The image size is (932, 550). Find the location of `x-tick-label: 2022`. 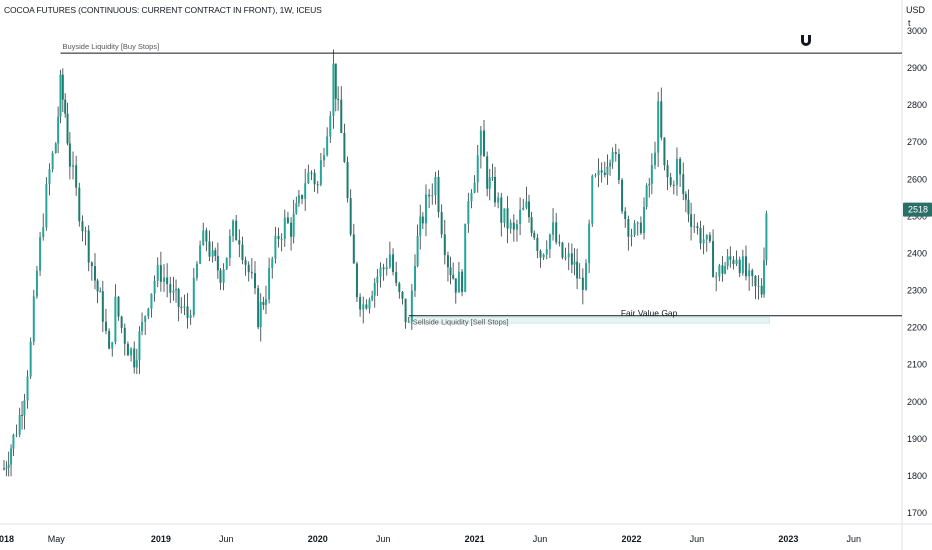

x-tick-label: 2022 is located at coordinates (631, 539).